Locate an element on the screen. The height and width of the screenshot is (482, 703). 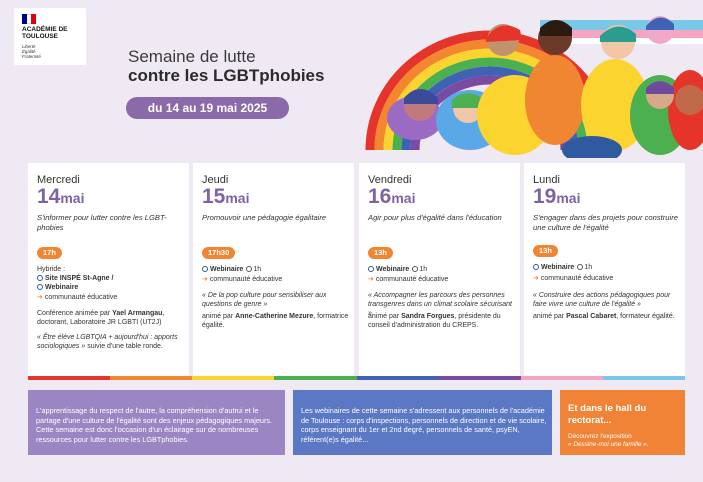
time-badge: 17h is located at coordinates (49, 253).